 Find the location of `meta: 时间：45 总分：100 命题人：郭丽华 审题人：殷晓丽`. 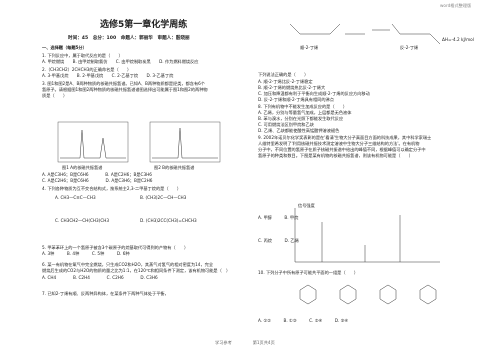

meta: 时间：45 总分：100 命题人：郭丽华 审题人：殷晓丽 is located at coordinates (129, 38).